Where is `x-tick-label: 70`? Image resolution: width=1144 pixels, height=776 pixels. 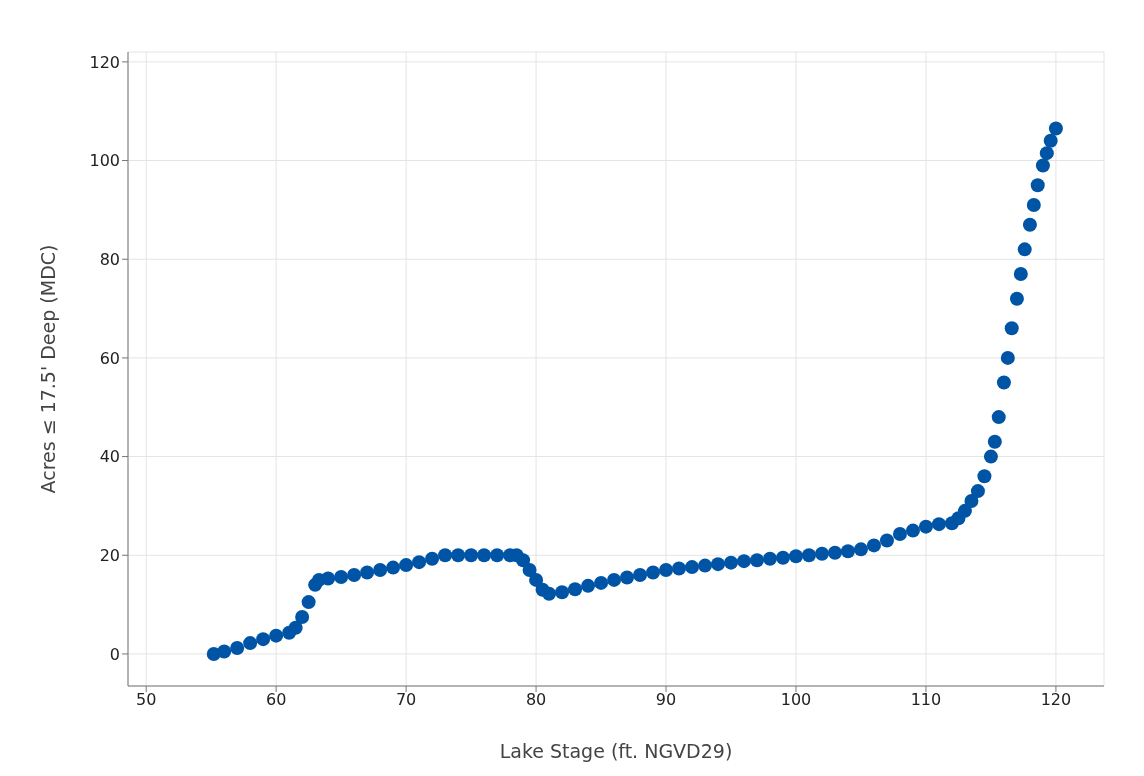 x-tick-label: 70 is located at coordinates (406, 700).